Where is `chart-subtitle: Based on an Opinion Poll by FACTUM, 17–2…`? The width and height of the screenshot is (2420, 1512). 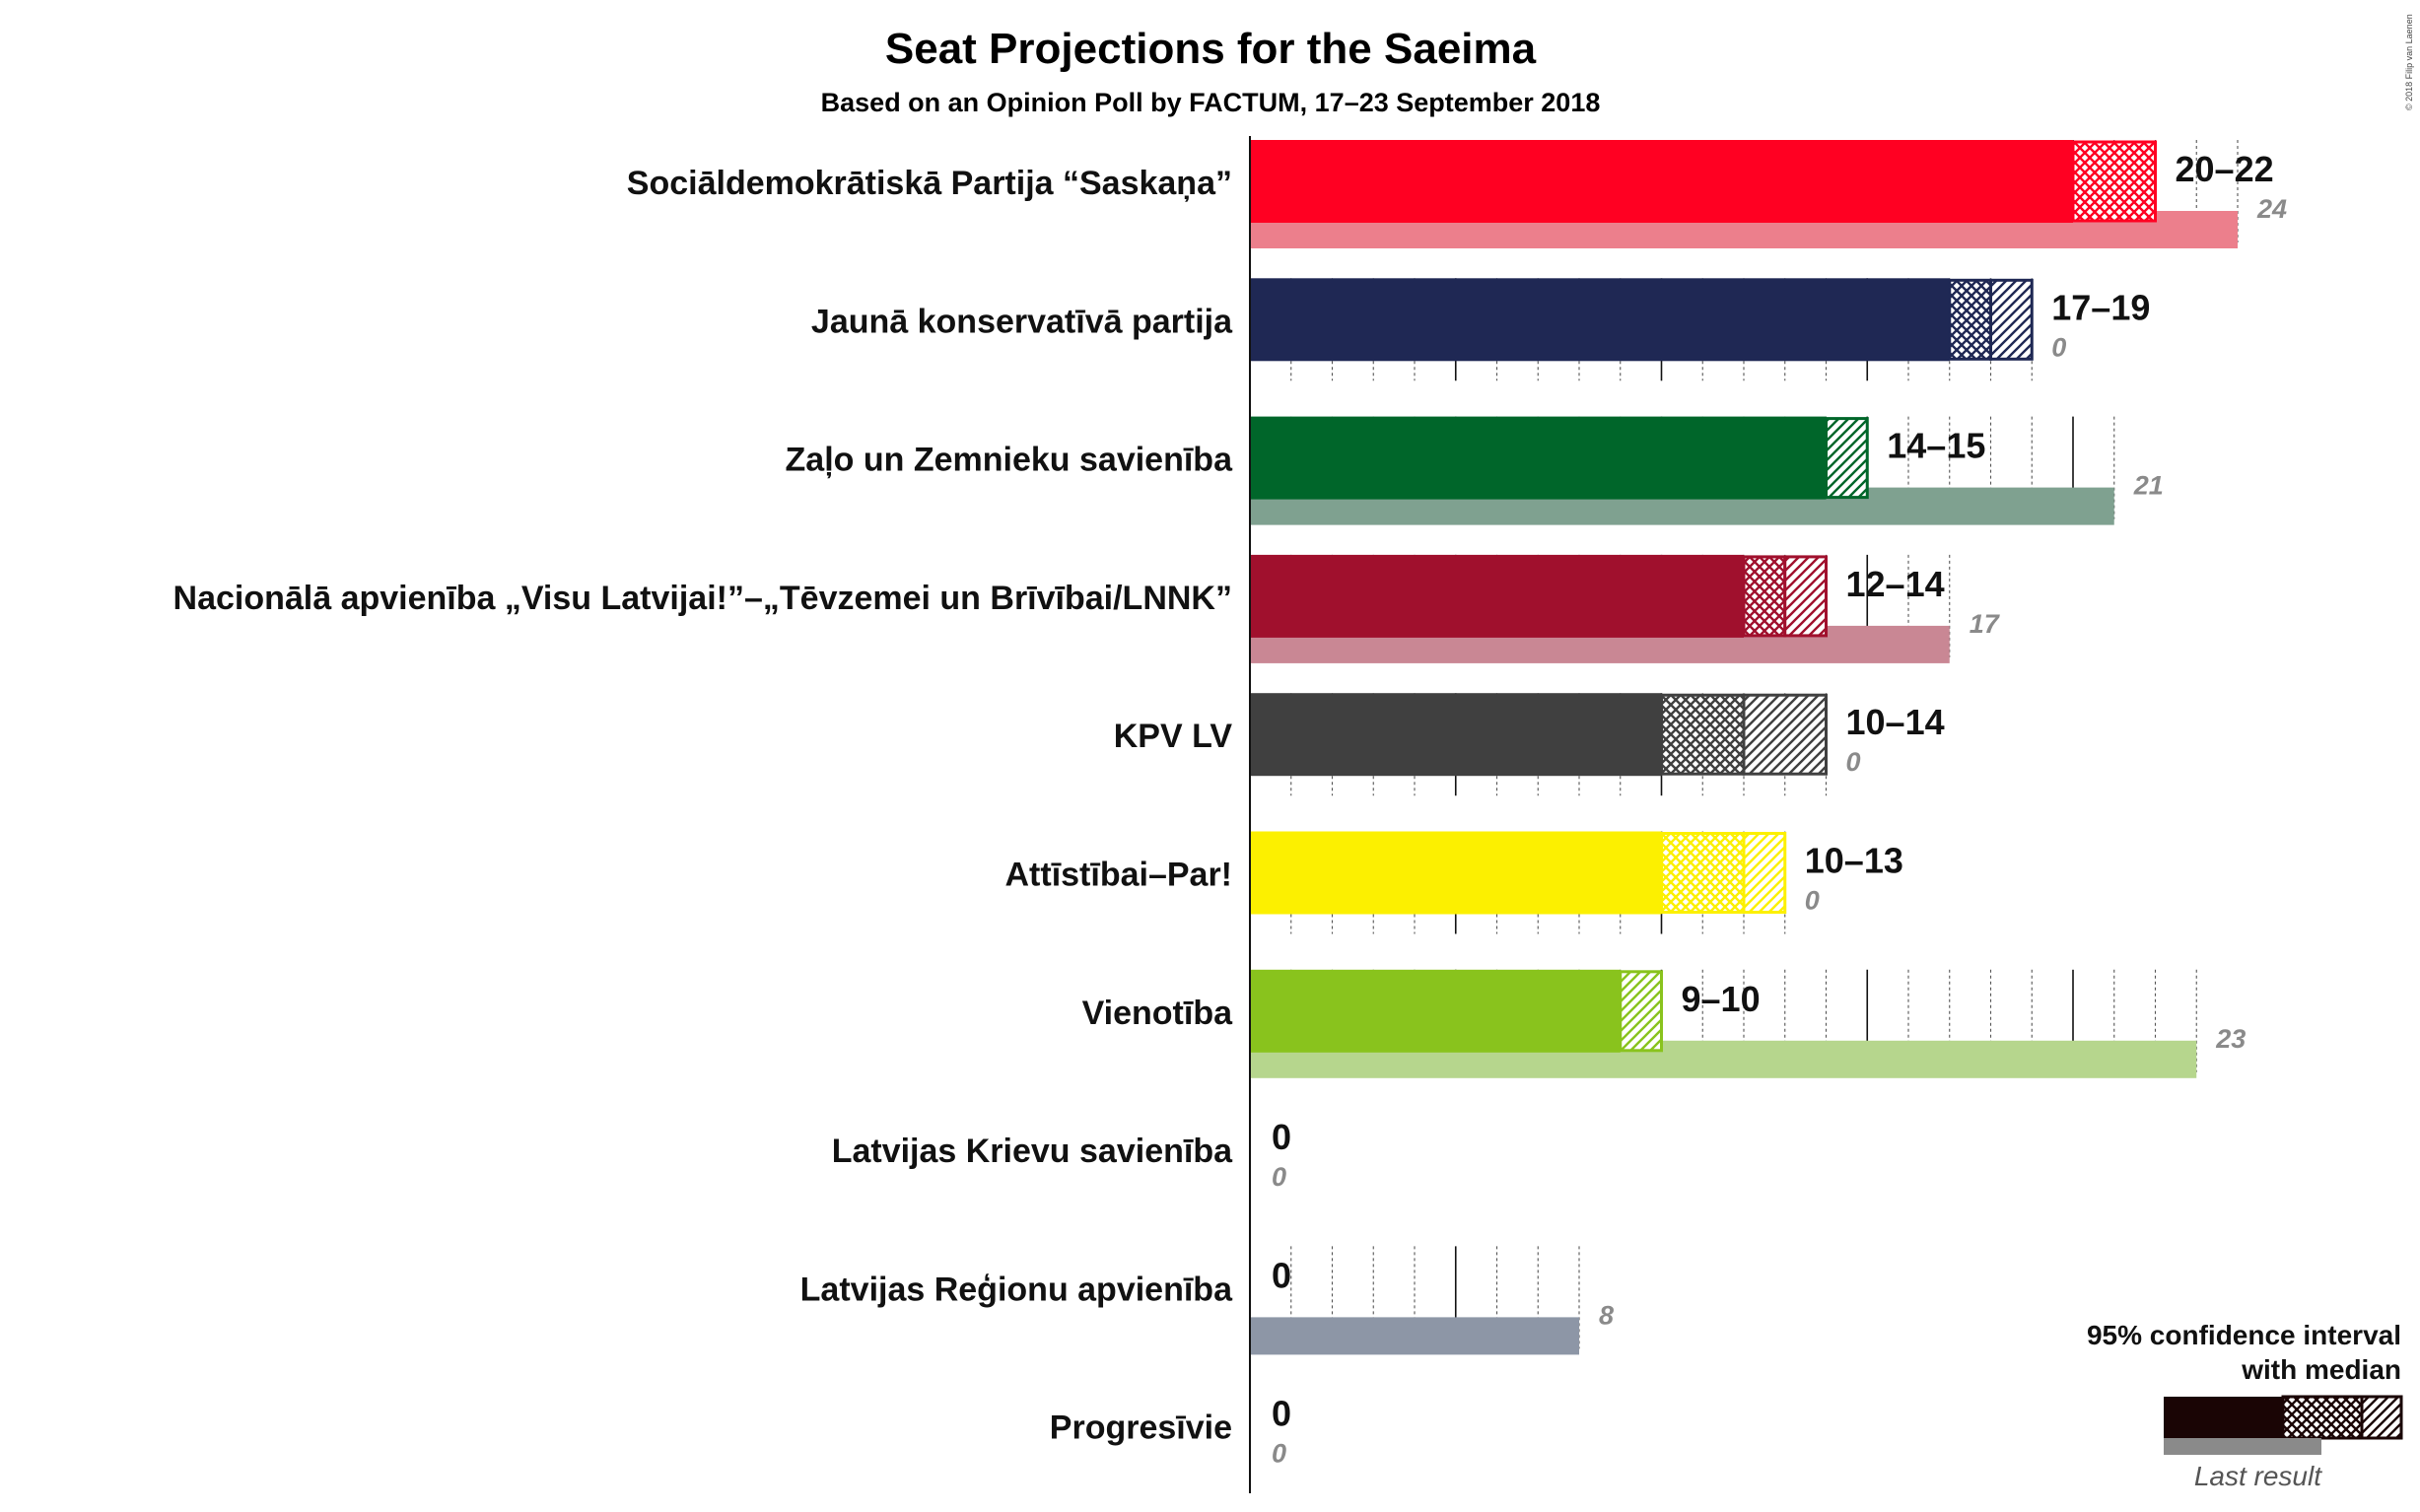
chart-subtitle: Based on an Opinion Poll by FACTUM, 17–2… is located at coordinates (1211, 103).